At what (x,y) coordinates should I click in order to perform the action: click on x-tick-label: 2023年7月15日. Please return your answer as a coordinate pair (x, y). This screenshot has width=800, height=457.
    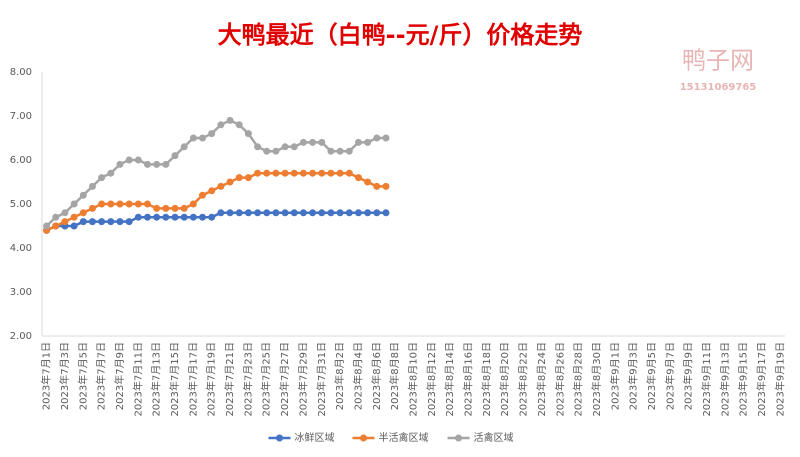
    Looking at the image, I should click on (174, 379).